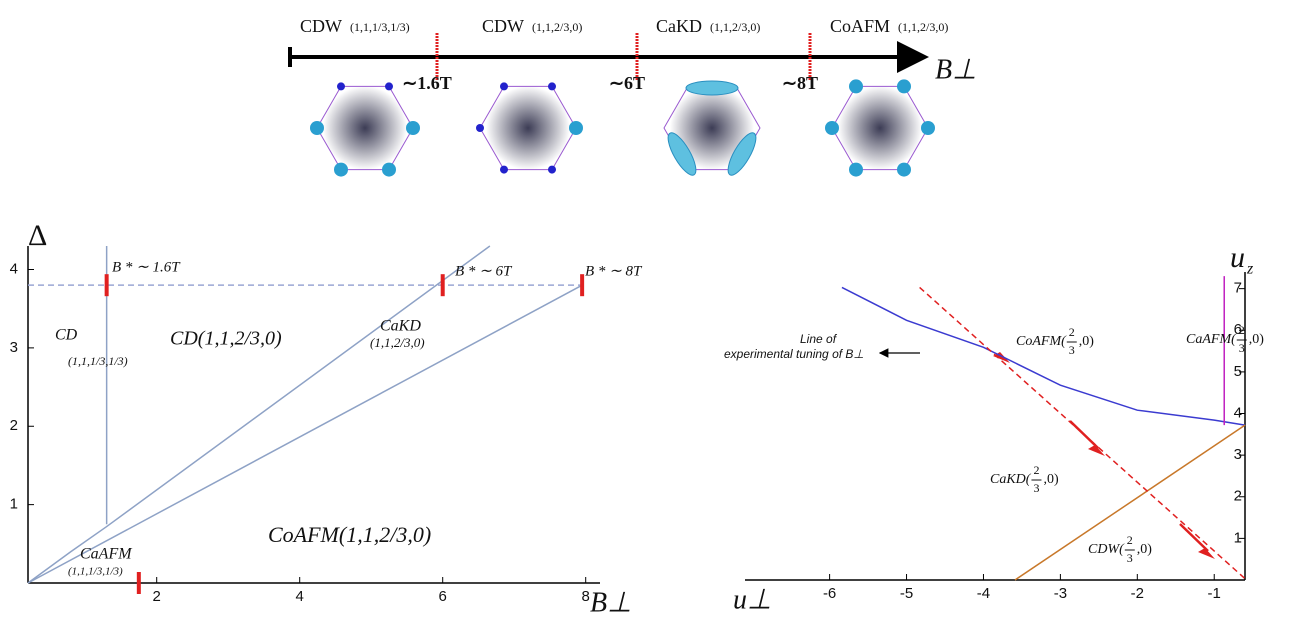 Image resolution: width=1307 pixels, height=629 pixels. I want to click on y-axis-label: u, so click(1237, 257).